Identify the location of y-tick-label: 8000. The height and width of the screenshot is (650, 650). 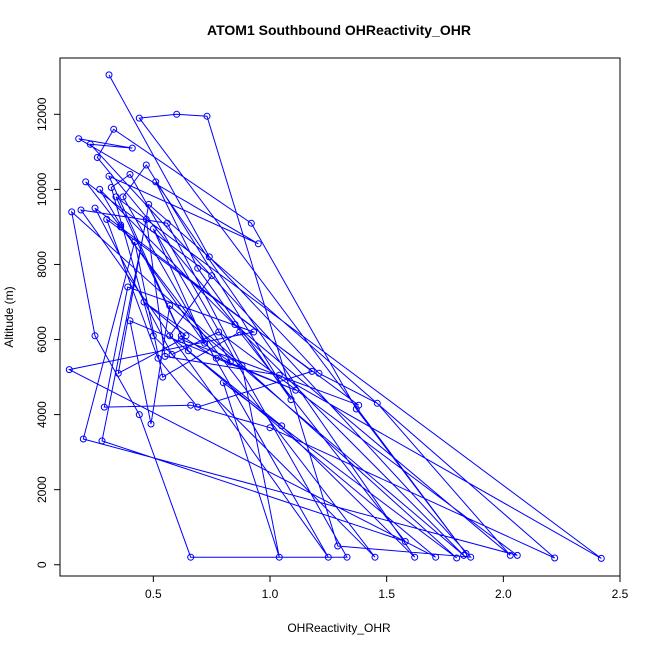
(42, 264).